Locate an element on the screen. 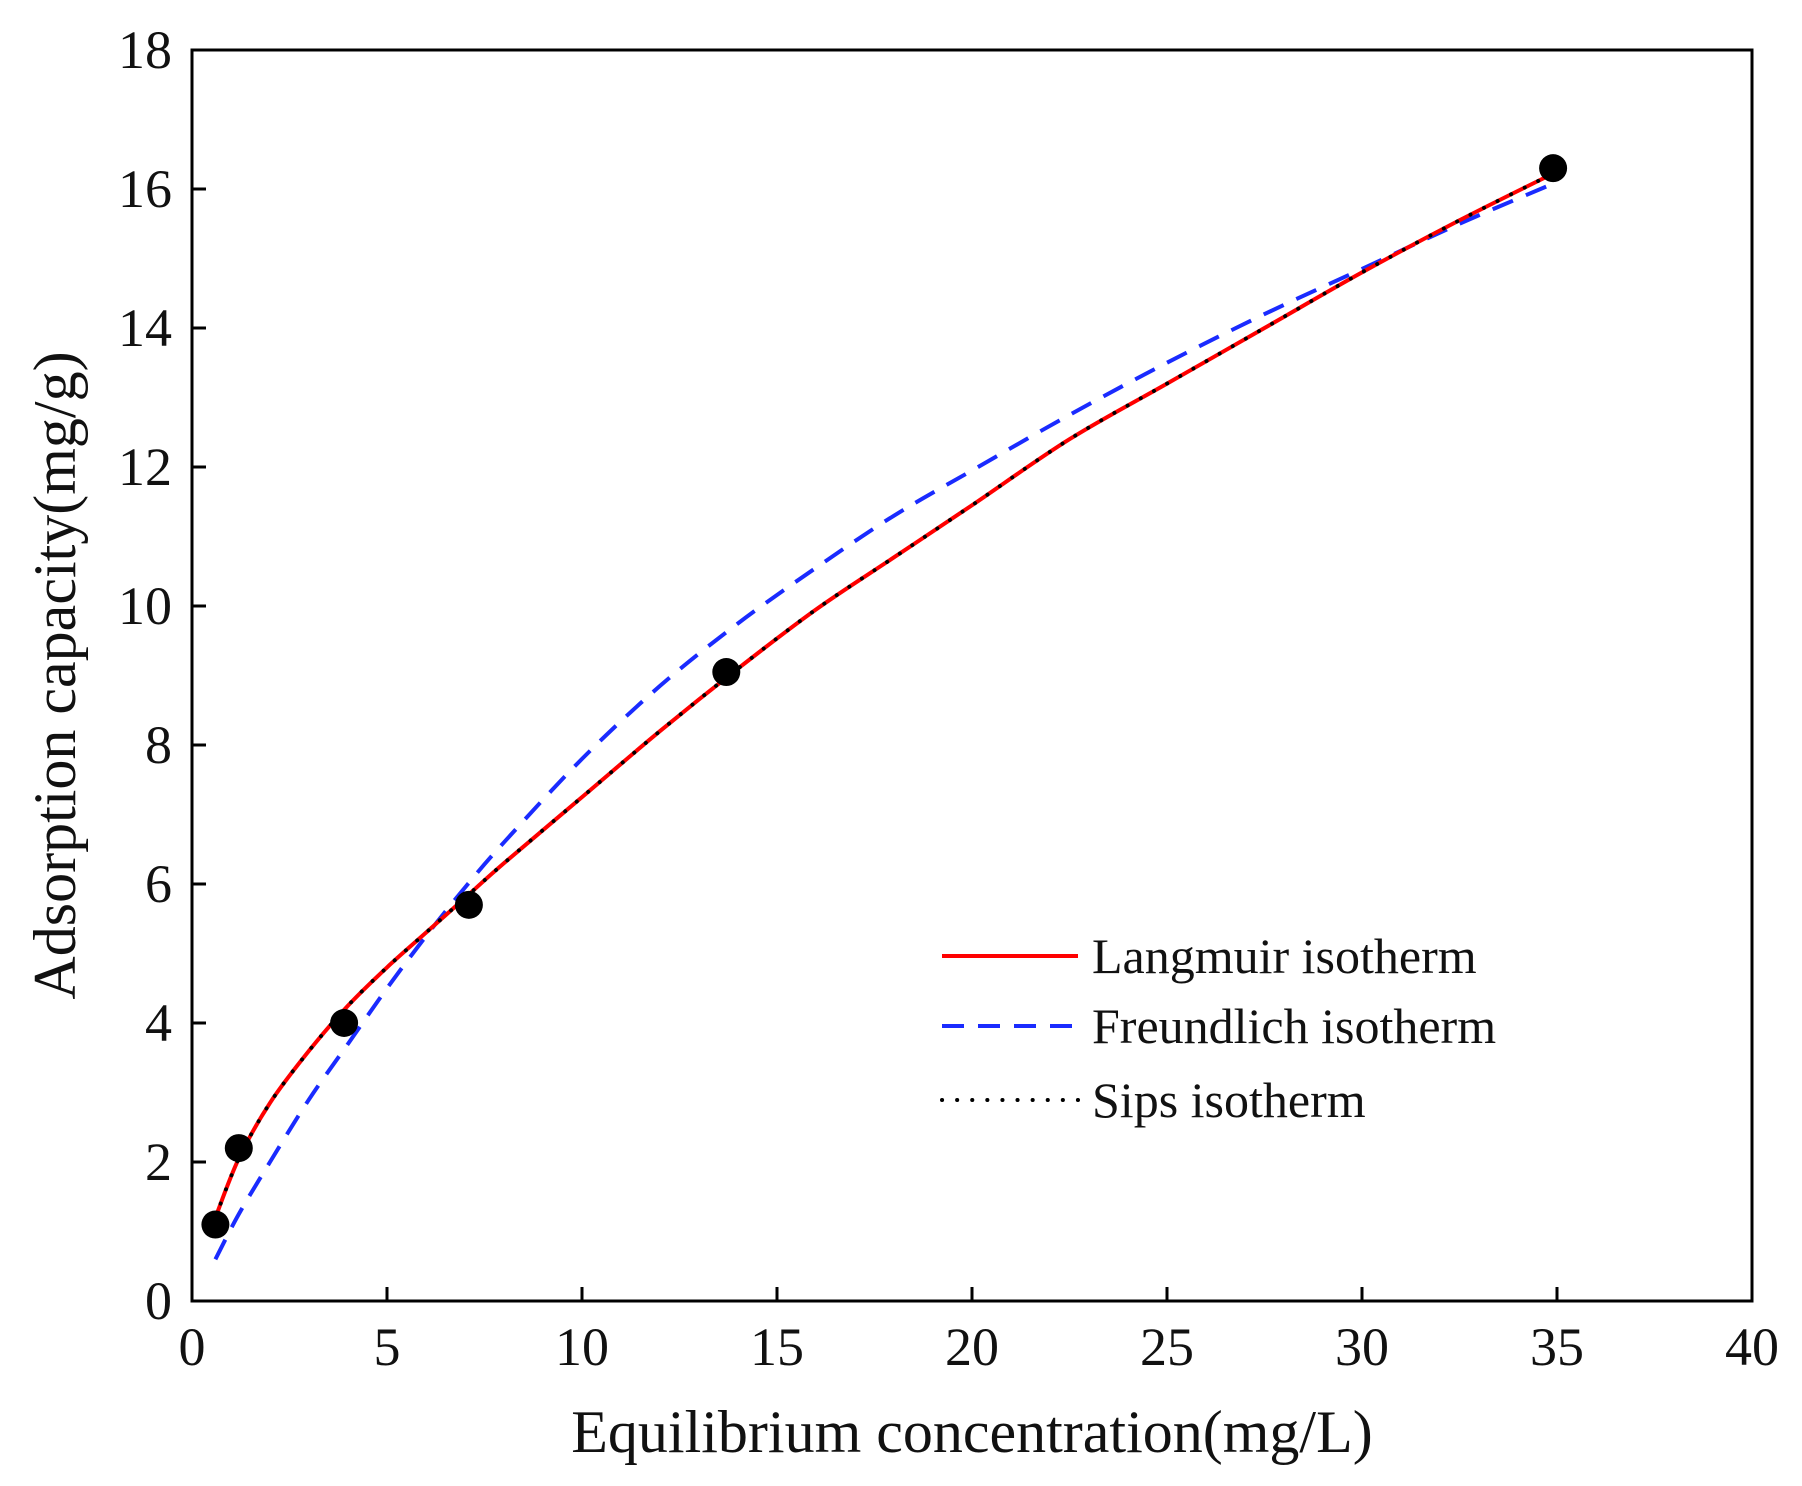 Image resolution: width=1802 pixels, height=1486 pixels. x-tick-label: 25 is located at coordinates (1167, 1347).